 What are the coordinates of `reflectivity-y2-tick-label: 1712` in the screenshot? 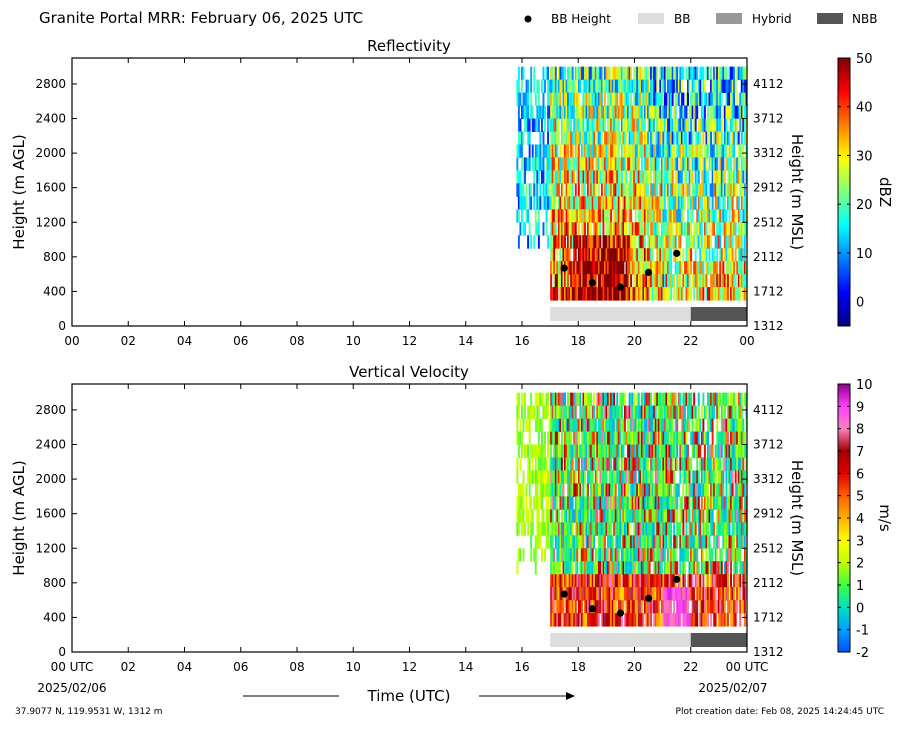 It's located at (768, 291).